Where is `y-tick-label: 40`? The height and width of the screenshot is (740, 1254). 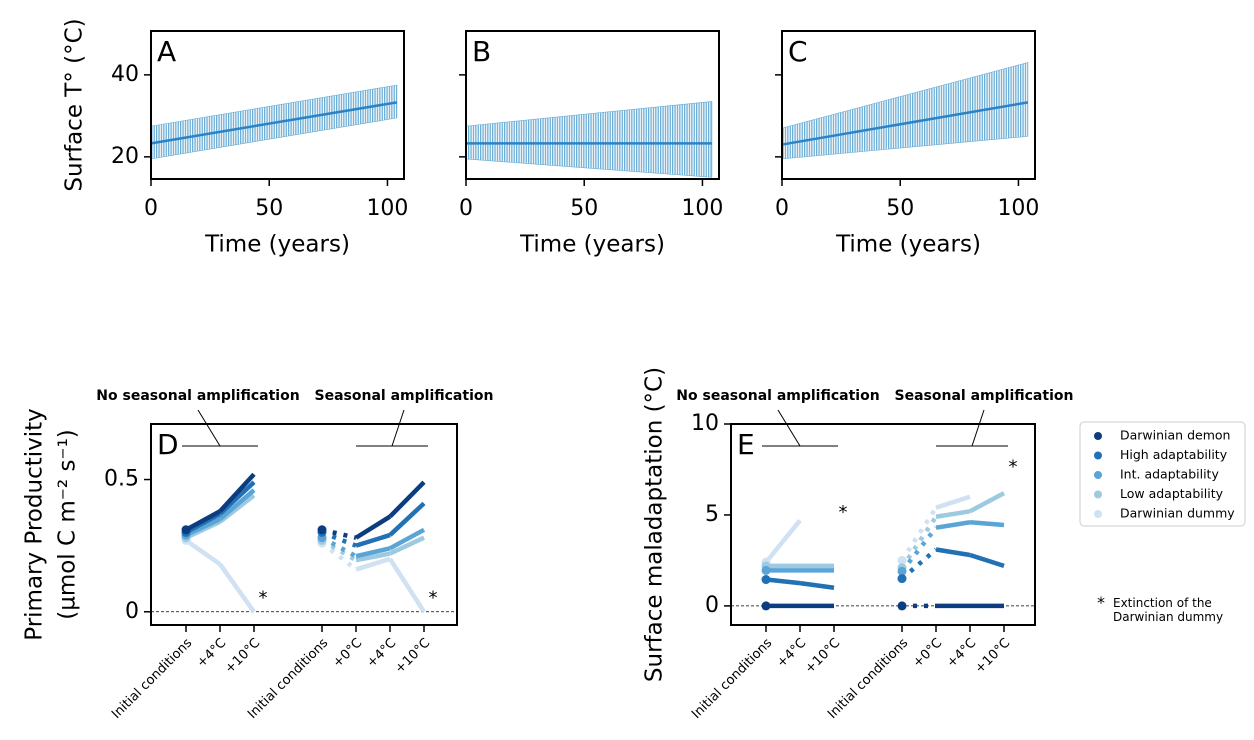
y-tick-label: 40 is located at coordinates (125, 74).